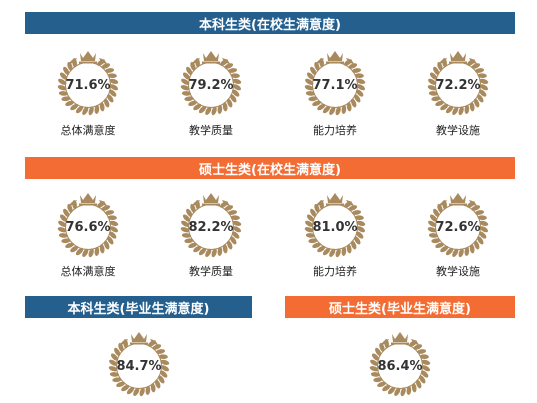 This screenshot has height=403, width=537. I want to click on badge-master-teaching: 82.2%, so click(211, 223).